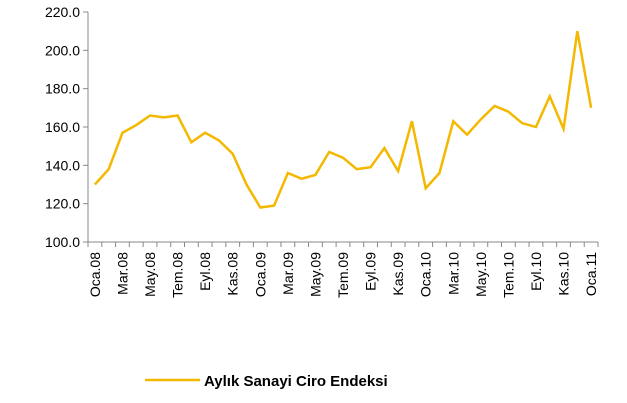  I want to click on x-tick-label: Tem.08, so click(178, 275).